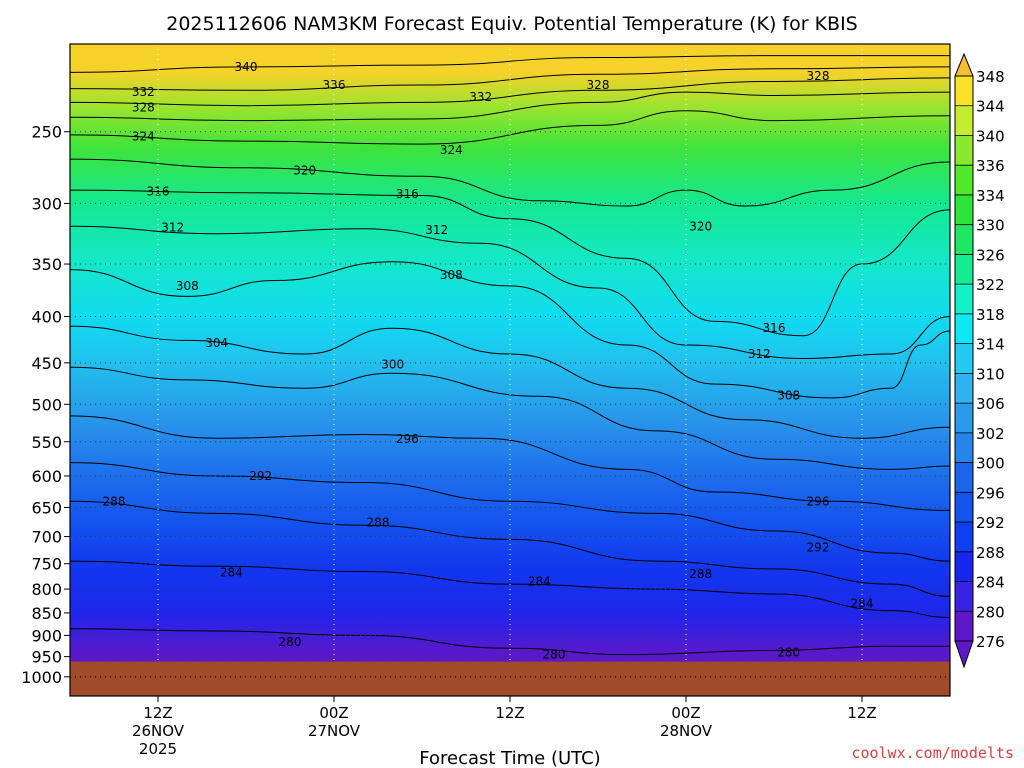  Describe the element at coordinates (990, 523) in the screenshot. I see `colorbar-label: 292` at that location.